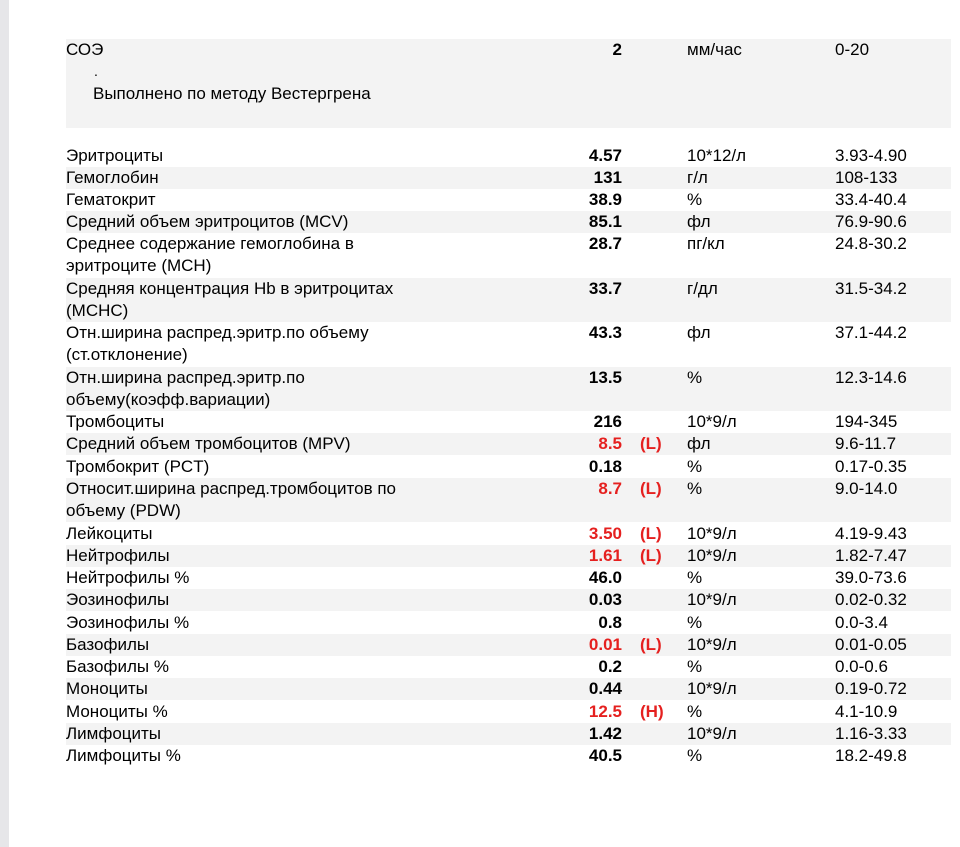 The image size is (960, 847). Describe the element at coordinates (138, 466) in the screenshot. I see `test-name: Тромбокрит (PCT)` at that location.